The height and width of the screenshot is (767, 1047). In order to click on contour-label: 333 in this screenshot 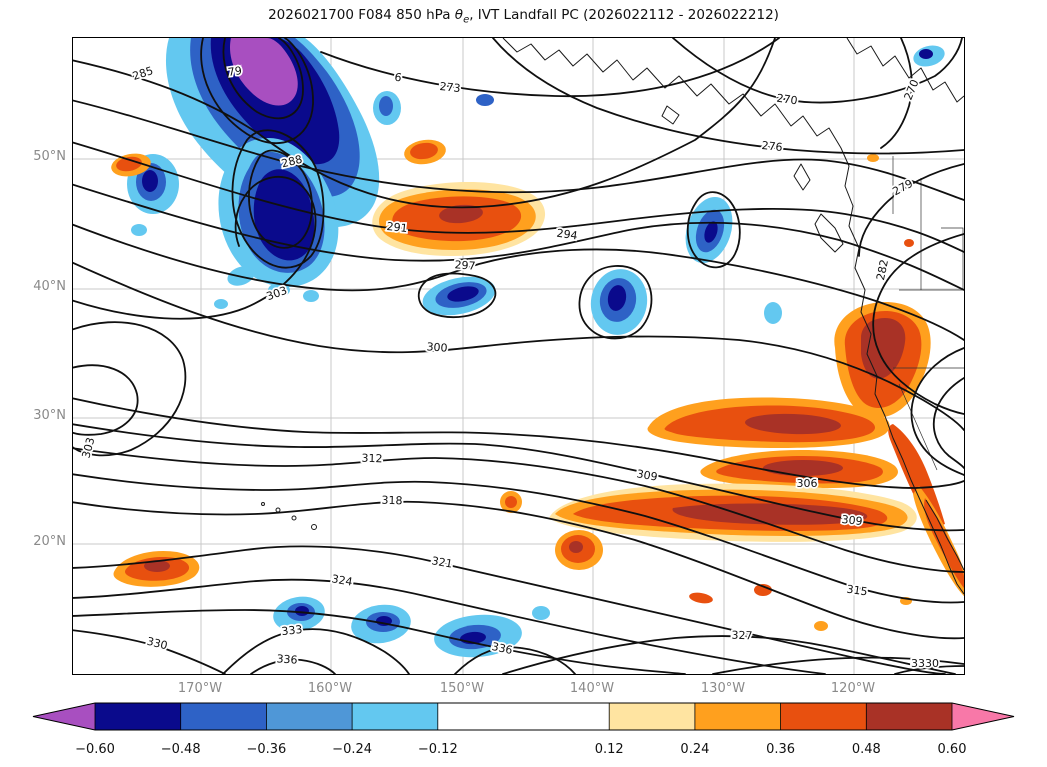, I will do `click(292, 630)`.